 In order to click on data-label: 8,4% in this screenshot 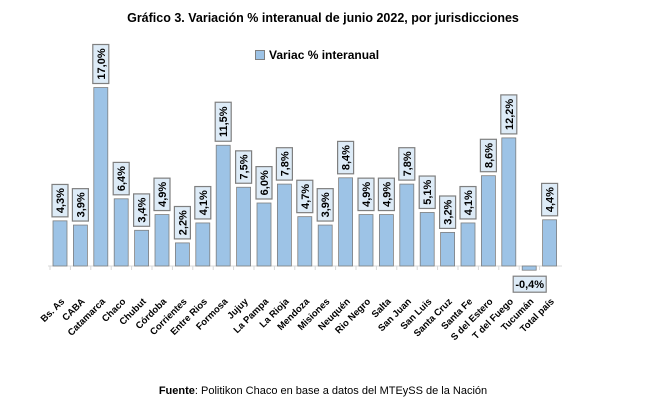, I will do `click(347, 157)`.